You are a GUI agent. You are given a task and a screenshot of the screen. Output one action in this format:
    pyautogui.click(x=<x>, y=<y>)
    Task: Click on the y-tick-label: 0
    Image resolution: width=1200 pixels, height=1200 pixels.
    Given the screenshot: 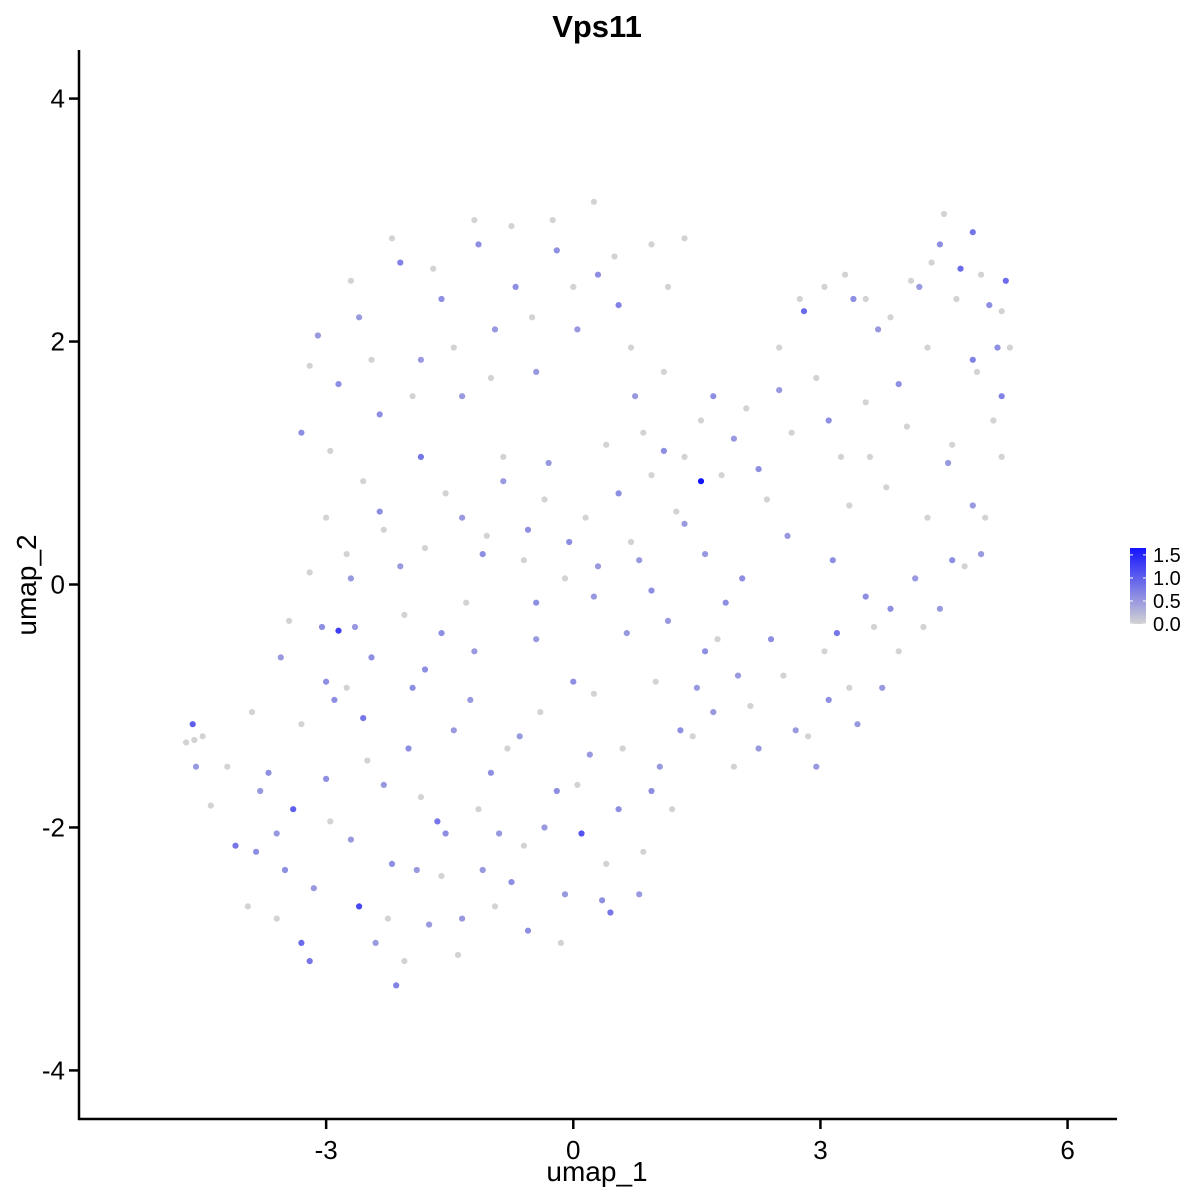 What is the action you would take?
    pyautogui.click(x=58, y=585)
    